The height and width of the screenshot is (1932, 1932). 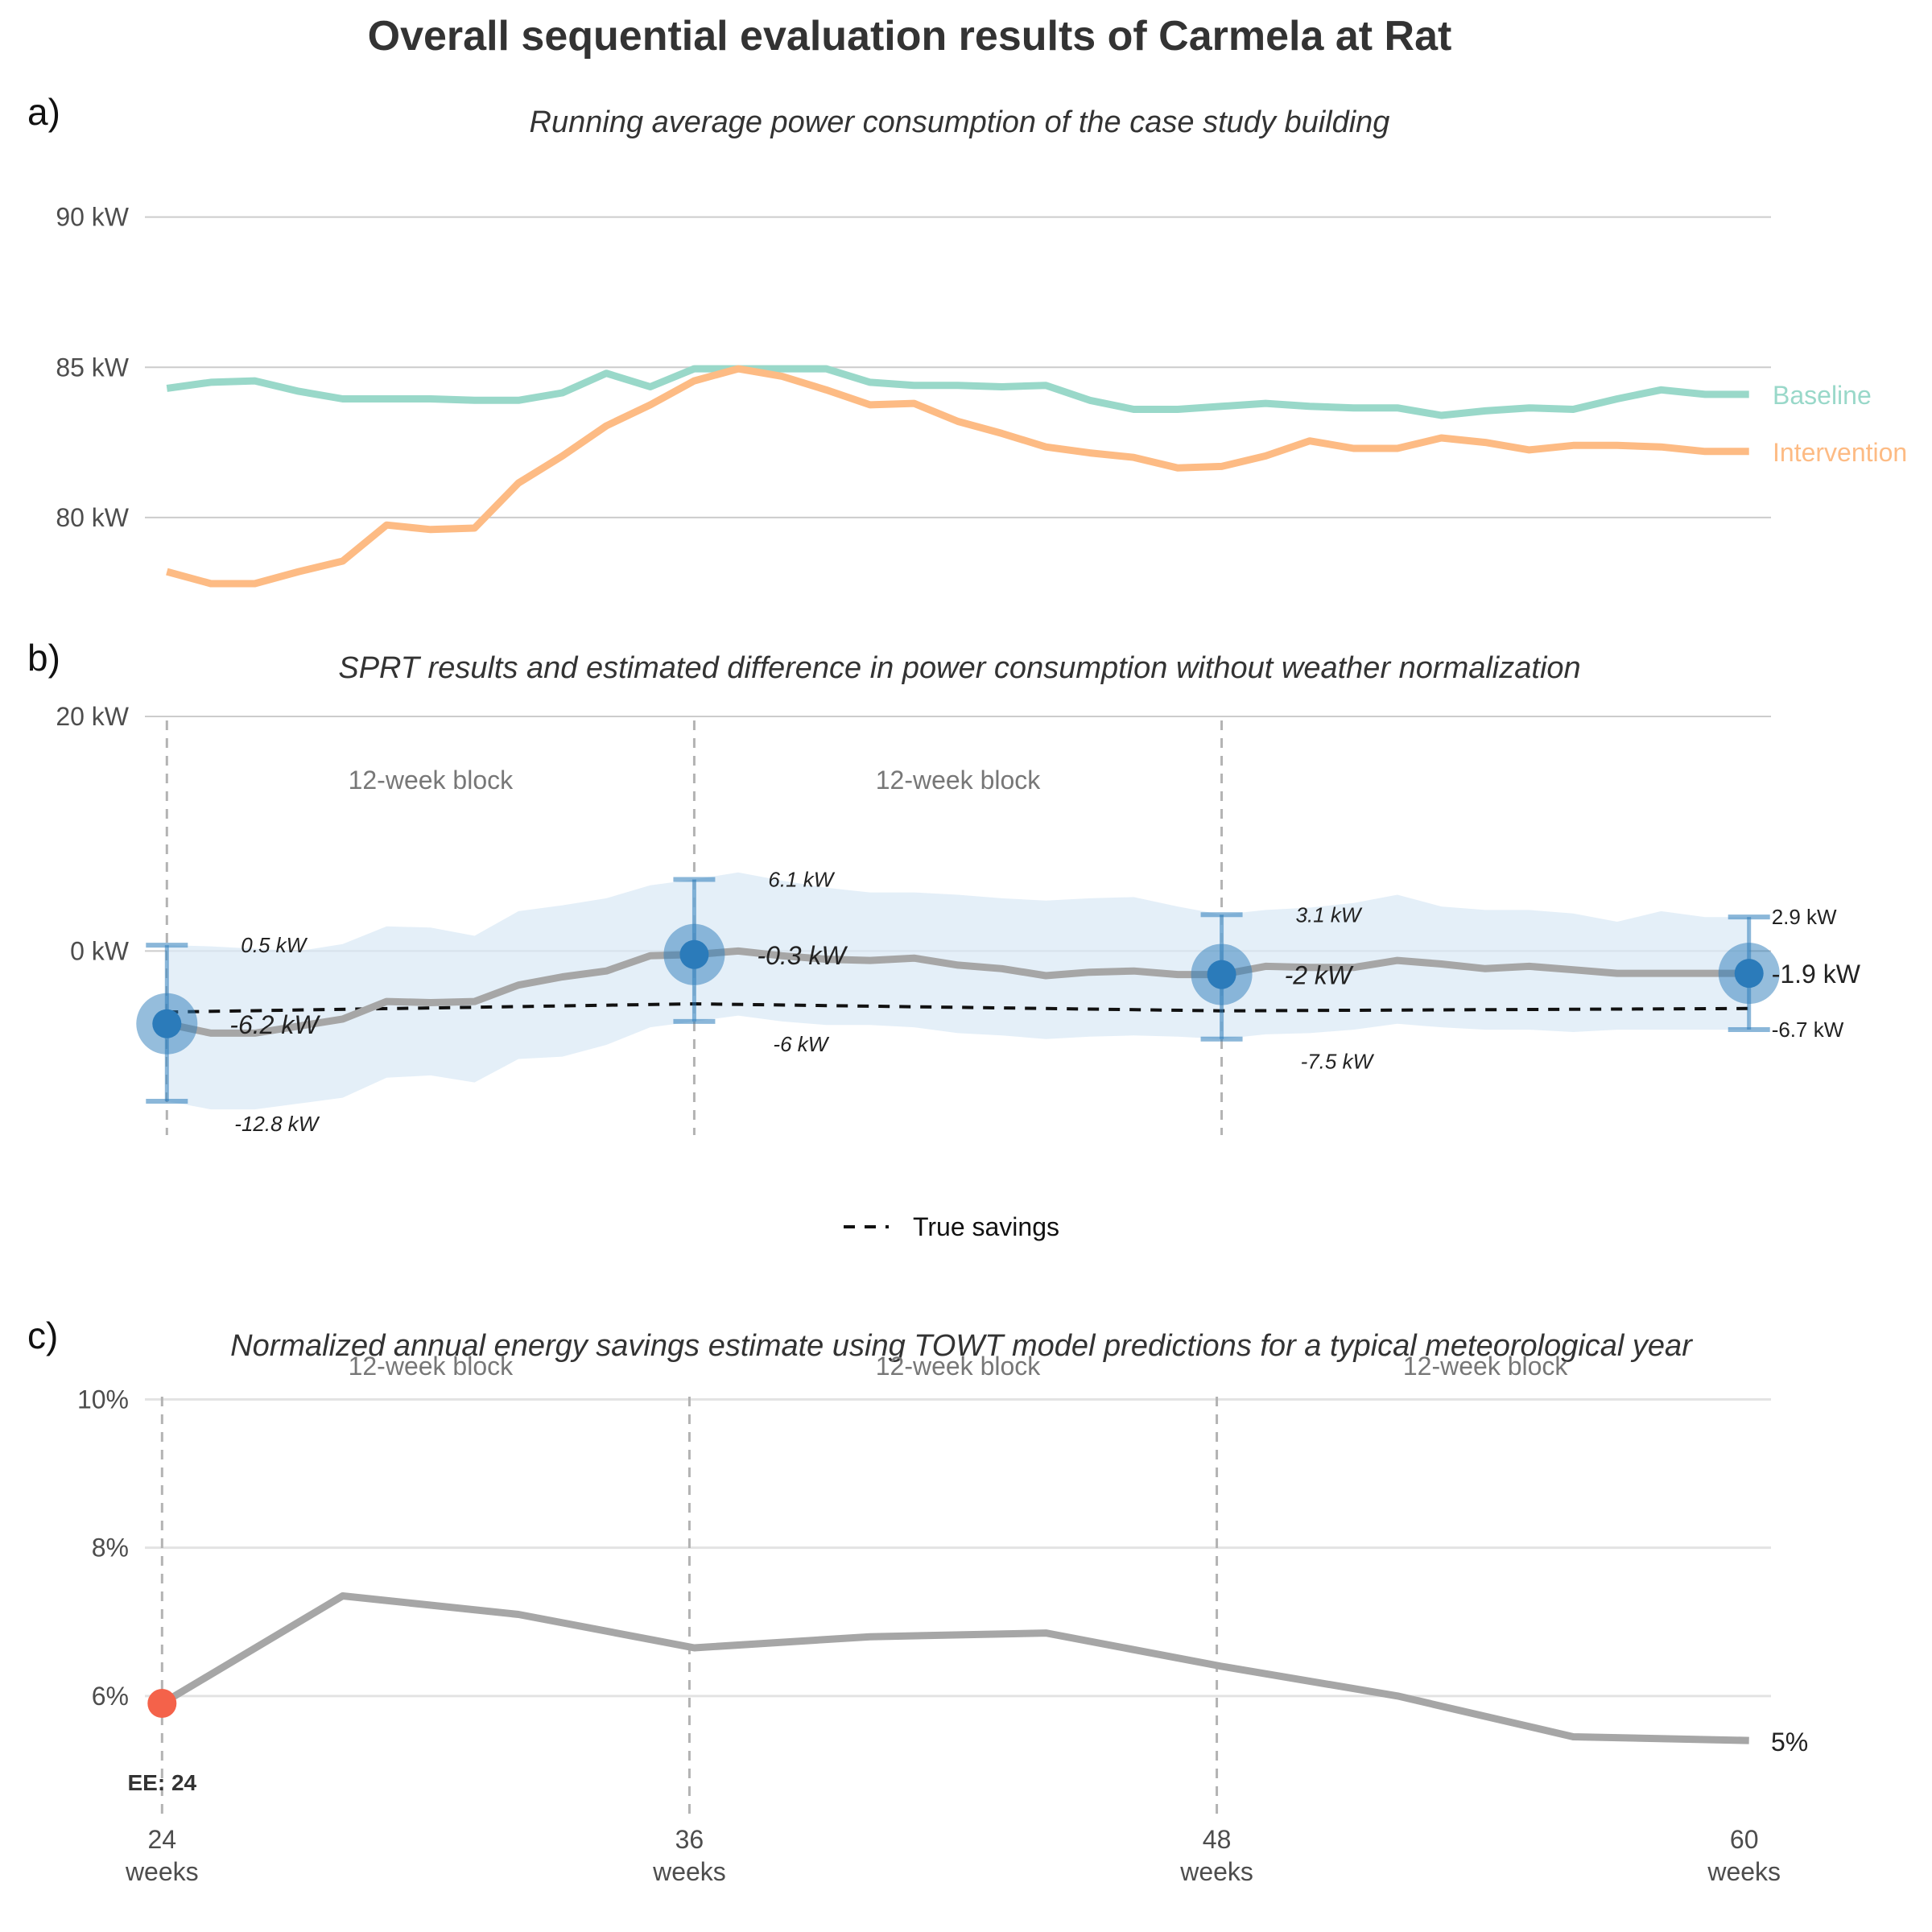 What do you see at coordinates (1744, 1839) in the screenshot?
I see `x-tick-label: 60` at bounding box center [1744, 1839].